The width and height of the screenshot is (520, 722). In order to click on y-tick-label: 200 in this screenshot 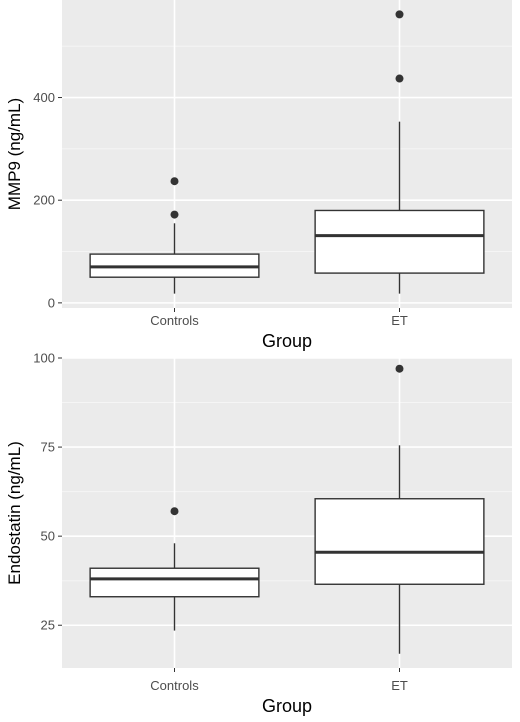, I will do `click(44, 200)`.